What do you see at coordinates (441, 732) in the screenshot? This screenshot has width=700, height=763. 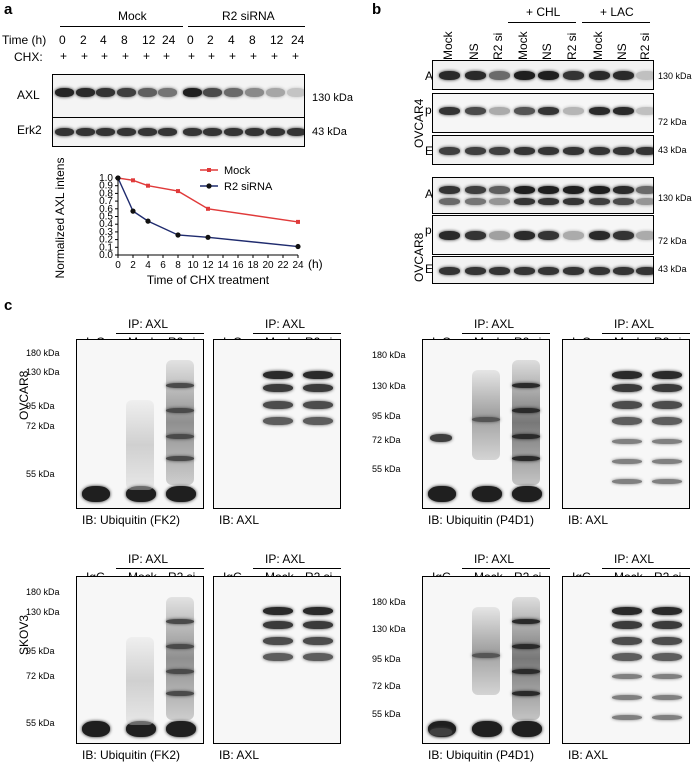 I see `igg-band` at bounding box center [441, 732].